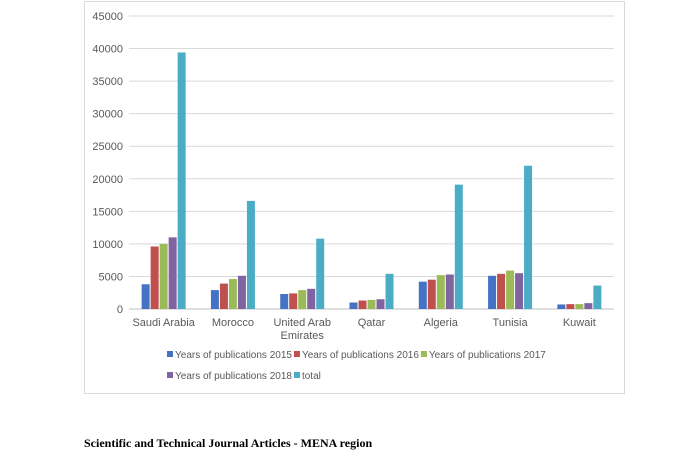  Describe the element at coordinates (303, 336) in the screenshot. I see `x-category-label: Emirates` at that location.